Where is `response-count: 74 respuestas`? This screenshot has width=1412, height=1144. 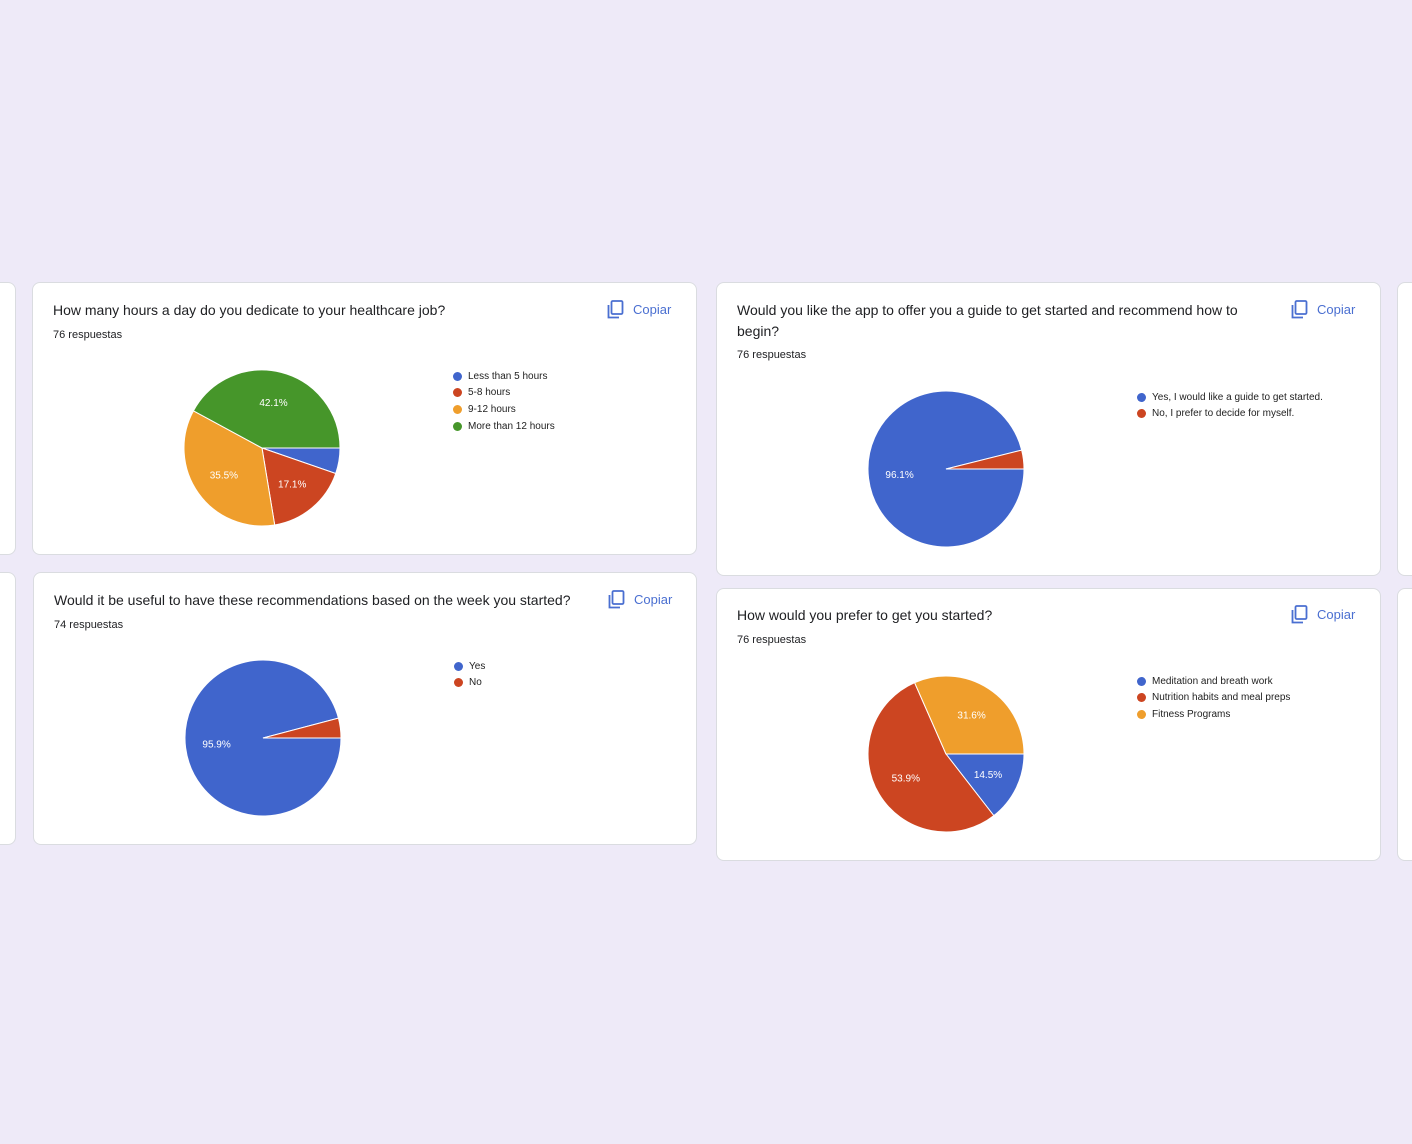 response-count: 74 respuestas is located at coordinates (89, 625).